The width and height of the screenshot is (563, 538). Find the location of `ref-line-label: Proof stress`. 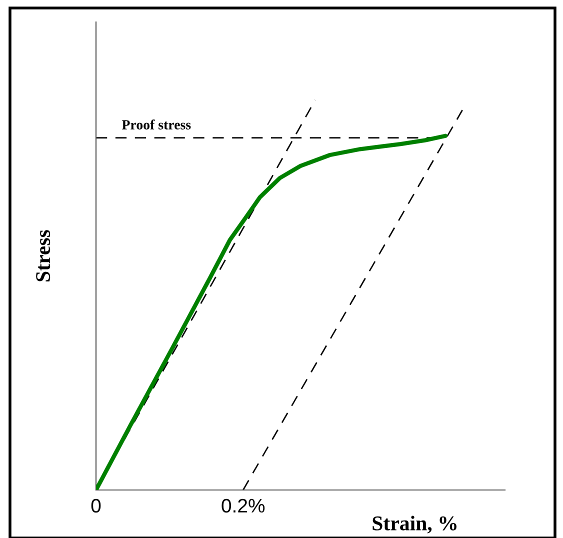

ref-line-label: Proof stress is located at coordinates (156, 125).